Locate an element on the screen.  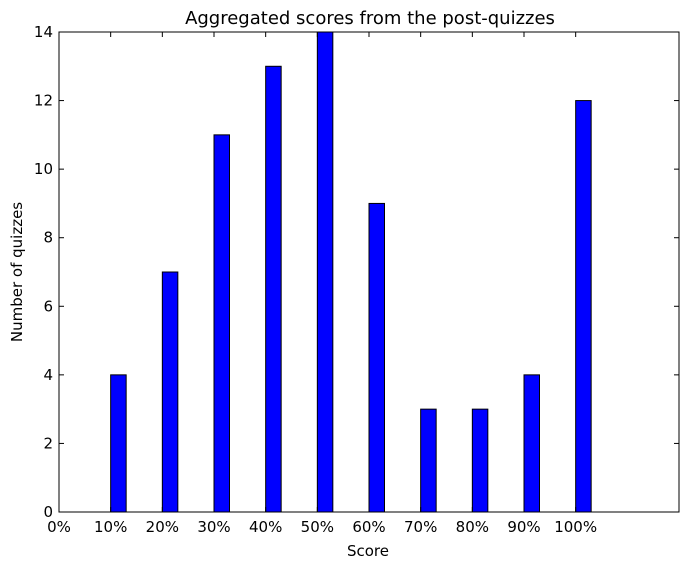
x-tick-label: 0% is located at coordinates (59, 527).